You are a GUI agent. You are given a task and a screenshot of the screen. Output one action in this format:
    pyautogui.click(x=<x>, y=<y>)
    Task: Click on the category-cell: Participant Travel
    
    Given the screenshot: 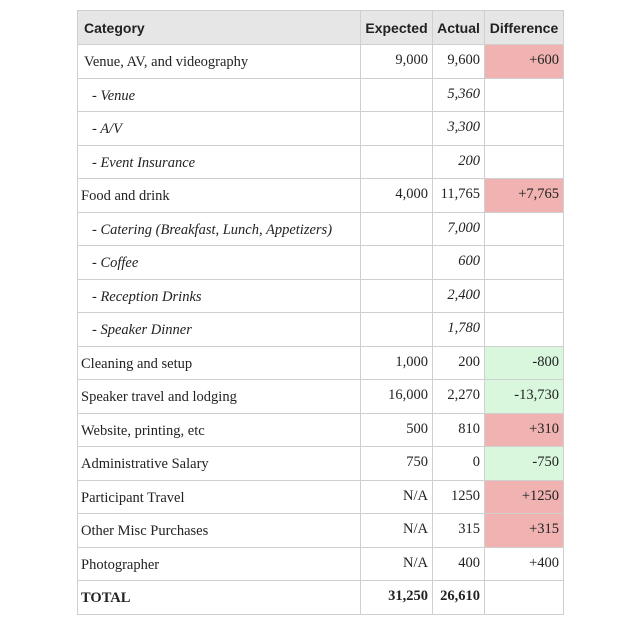 What is the action you would take?
    pyautogui.click(x=219, y=496)
    